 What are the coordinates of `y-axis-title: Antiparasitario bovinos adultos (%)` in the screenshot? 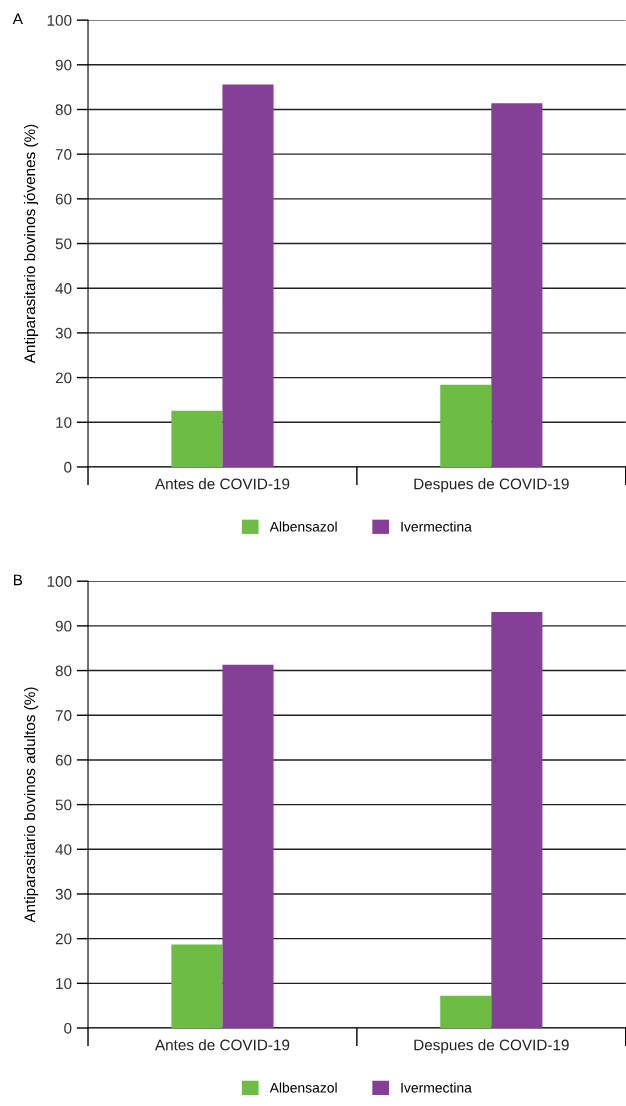 It's located at (31, 805).